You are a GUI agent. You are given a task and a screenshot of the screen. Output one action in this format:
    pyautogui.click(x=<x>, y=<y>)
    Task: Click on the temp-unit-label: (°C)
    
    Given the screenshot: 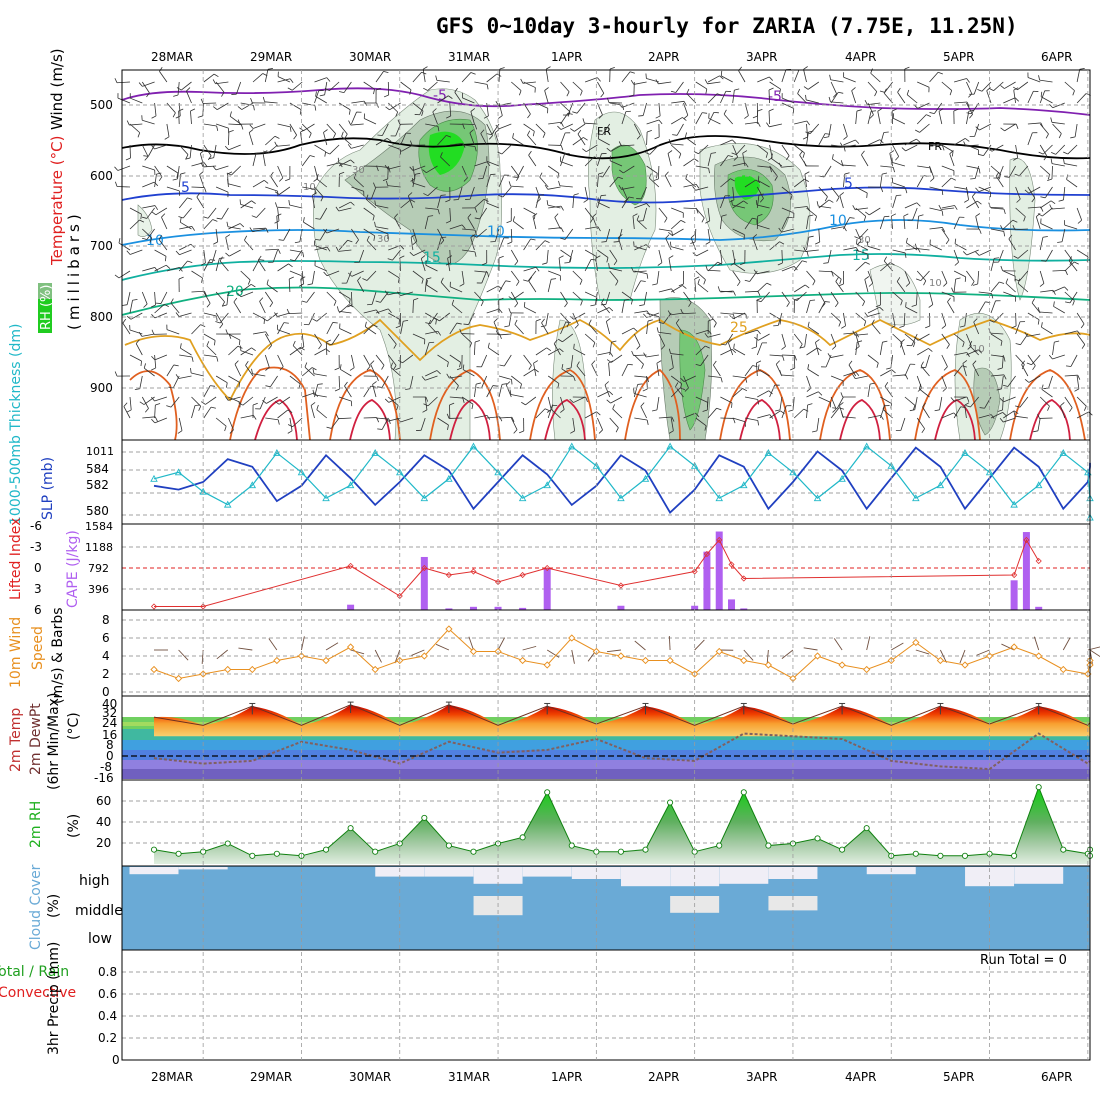 What is the action you would take?
    pyautogui.click(x=74, y=726)
    